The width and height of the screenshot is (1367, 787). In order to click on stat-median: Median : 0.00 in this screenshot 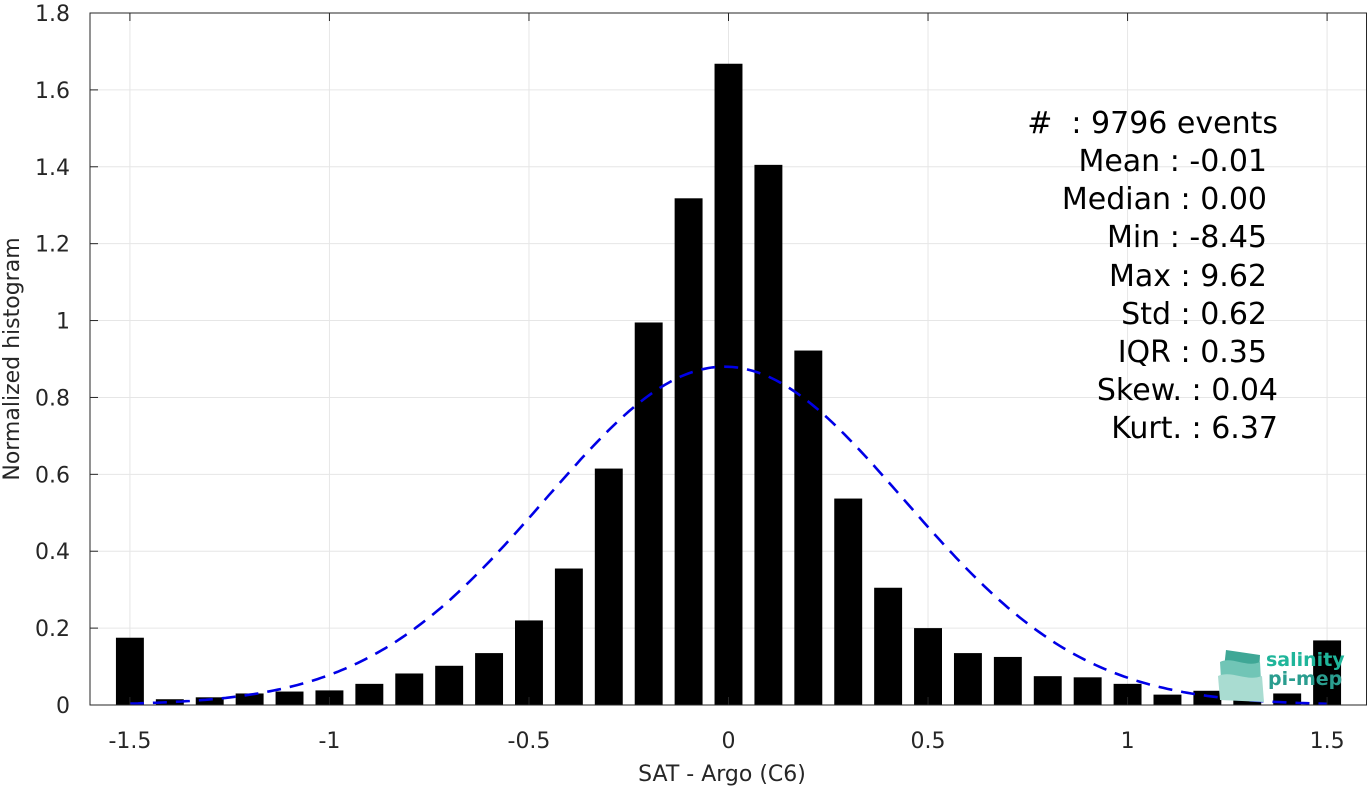, I will do `click(1164, 199)`.